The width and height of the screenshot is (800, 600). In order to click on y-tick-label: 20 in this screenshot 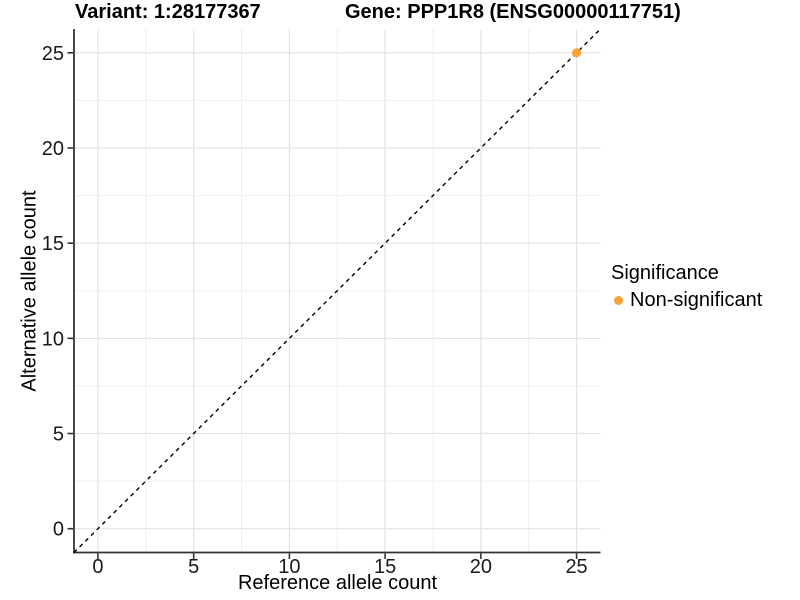, I will do `click(53, 149)`.